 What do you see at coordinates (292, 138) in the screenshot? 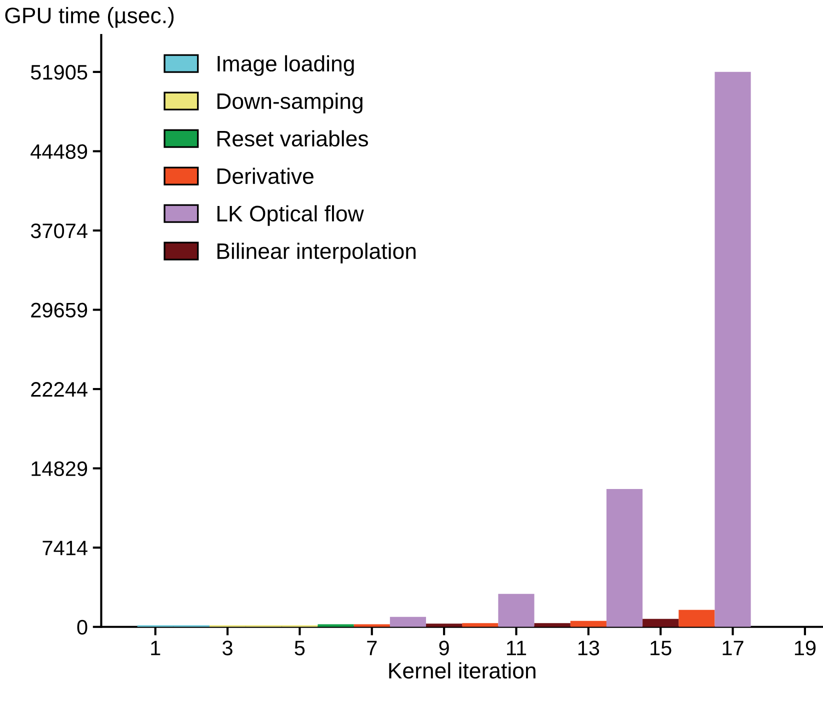
I see `legend-label: Reset variables` at bounding box center [292, 138].